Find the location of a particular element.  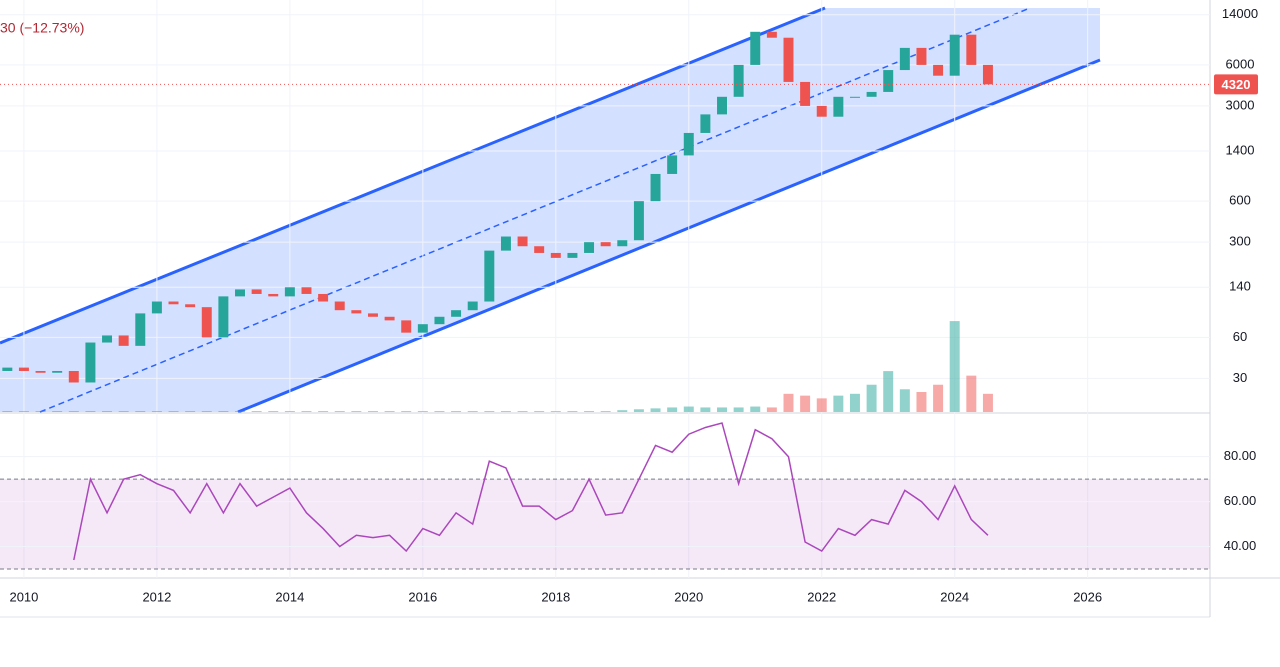

y-tick-label: 40.00 is located at coordinates (1240, 545).